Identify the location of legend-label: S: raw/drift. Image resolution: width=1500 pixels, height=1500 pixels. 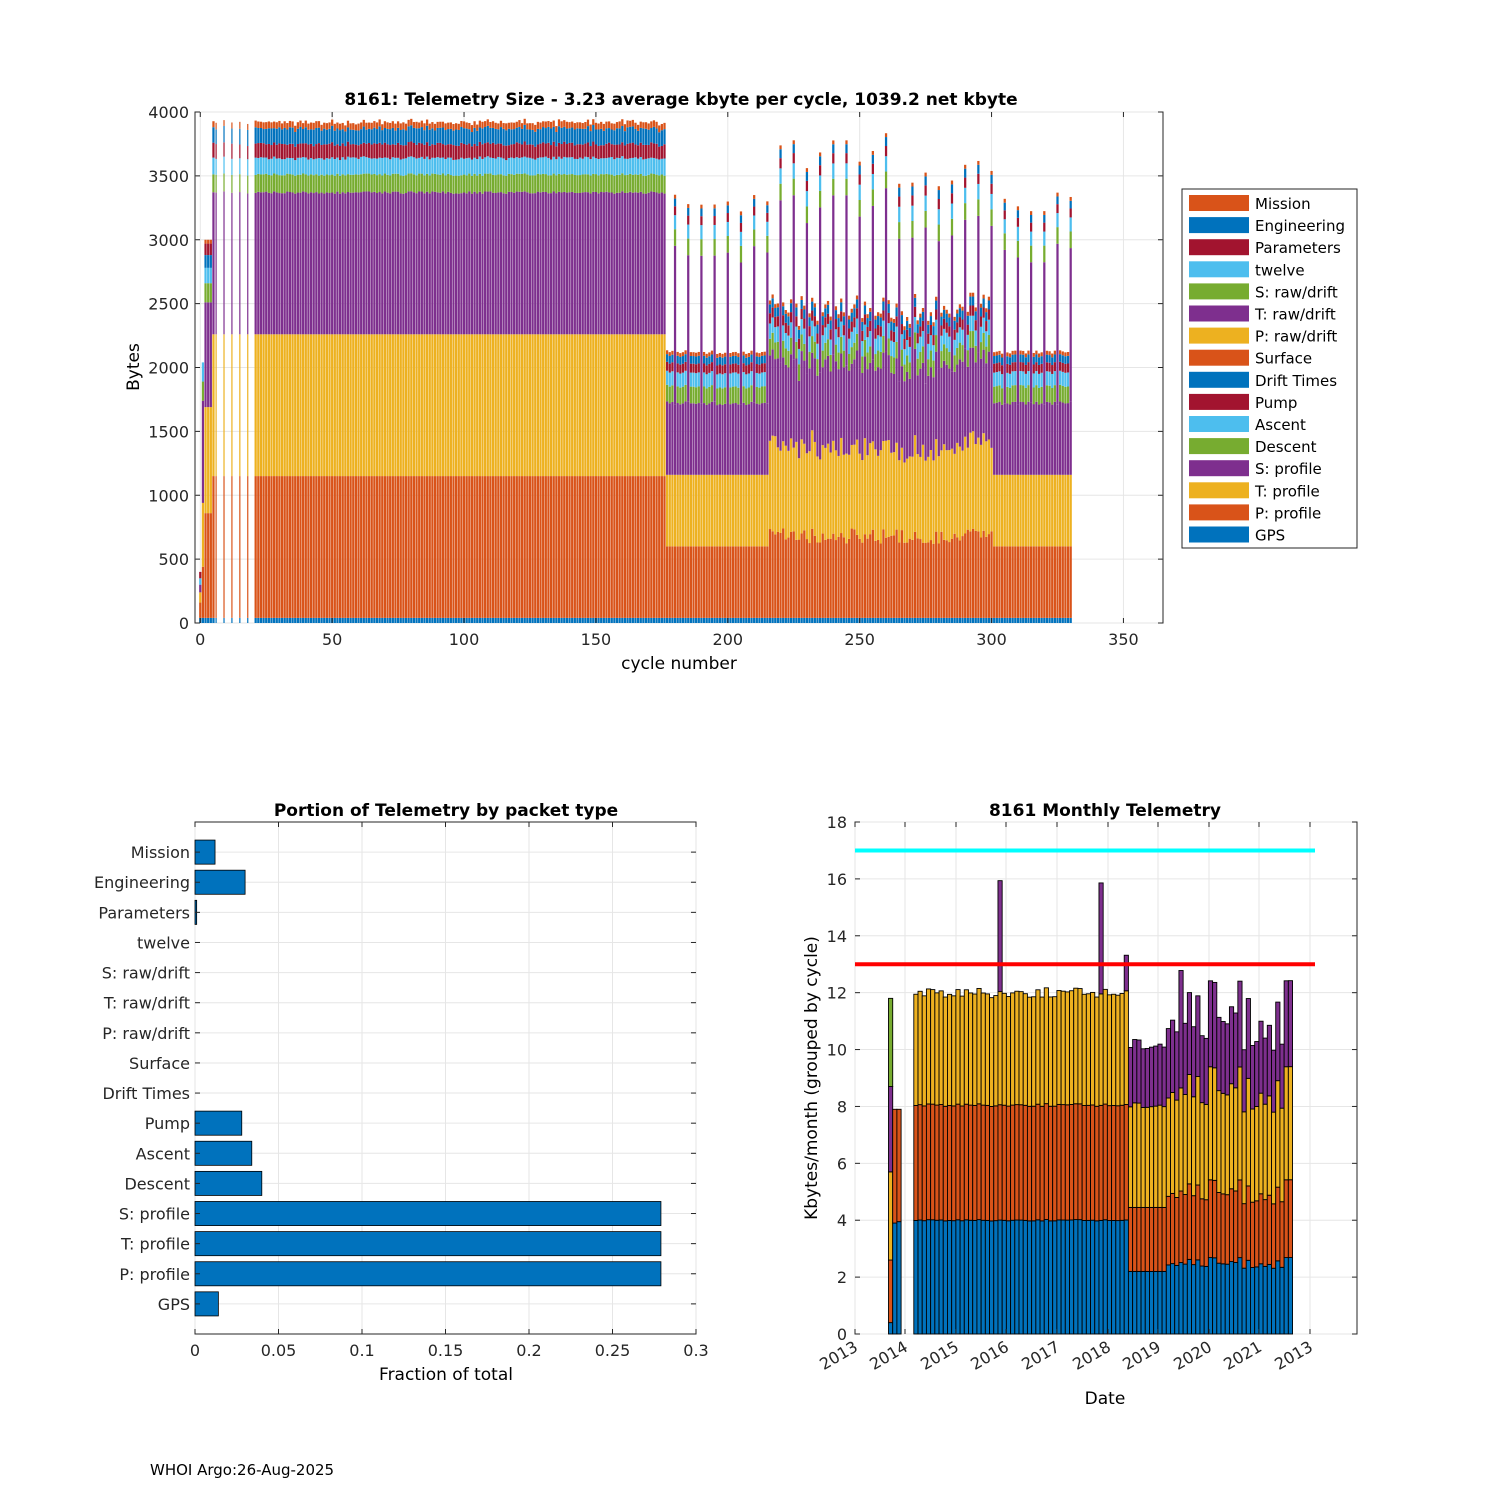
(1296, 292).